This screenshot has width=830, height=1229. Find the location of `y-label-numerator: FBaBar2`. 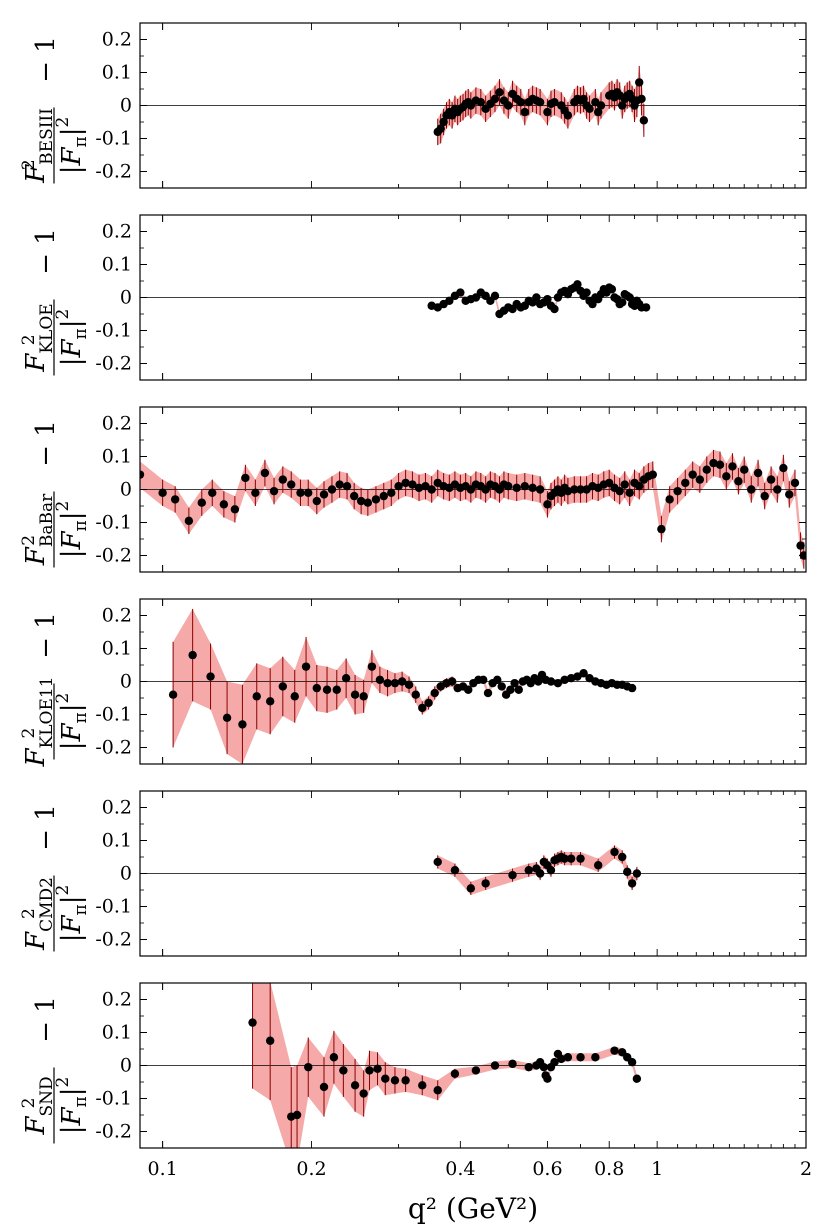

y-label-numerator: FBaBar2 is located at coordinates (38, 529).